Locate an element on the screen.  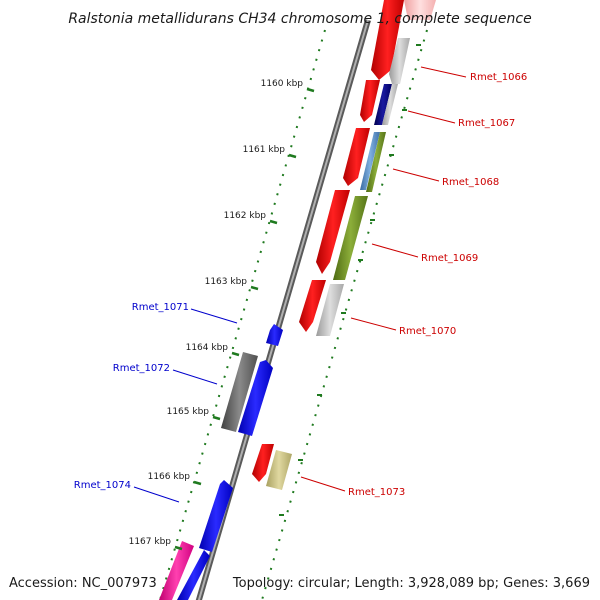
gene-label: Rmet_1071 is located at coordinates (160, 307).